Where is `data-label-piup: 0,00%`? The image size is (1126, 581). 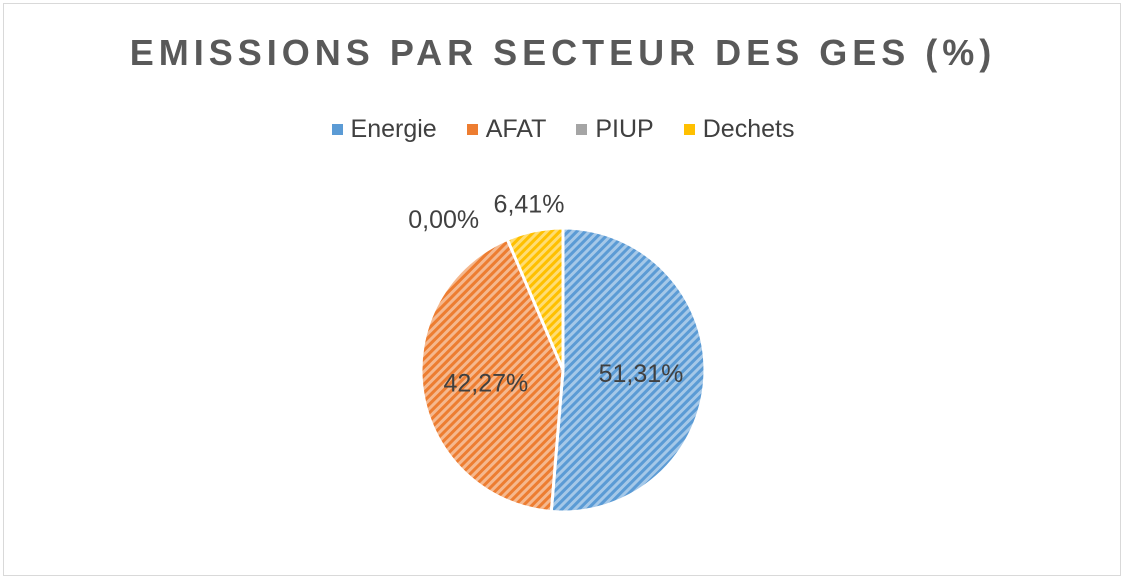 data-label-piup: 0,00% is located at coordinates (443, 220).